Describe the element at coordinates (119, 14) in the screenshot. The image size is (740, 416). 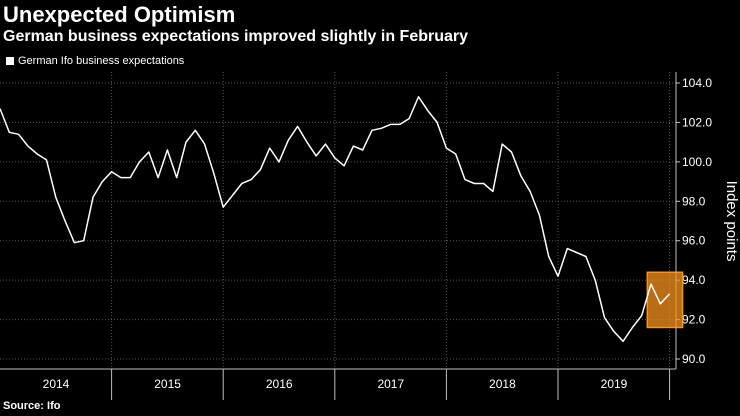
I see `chart-title: Unexpected Optimism` at that location.